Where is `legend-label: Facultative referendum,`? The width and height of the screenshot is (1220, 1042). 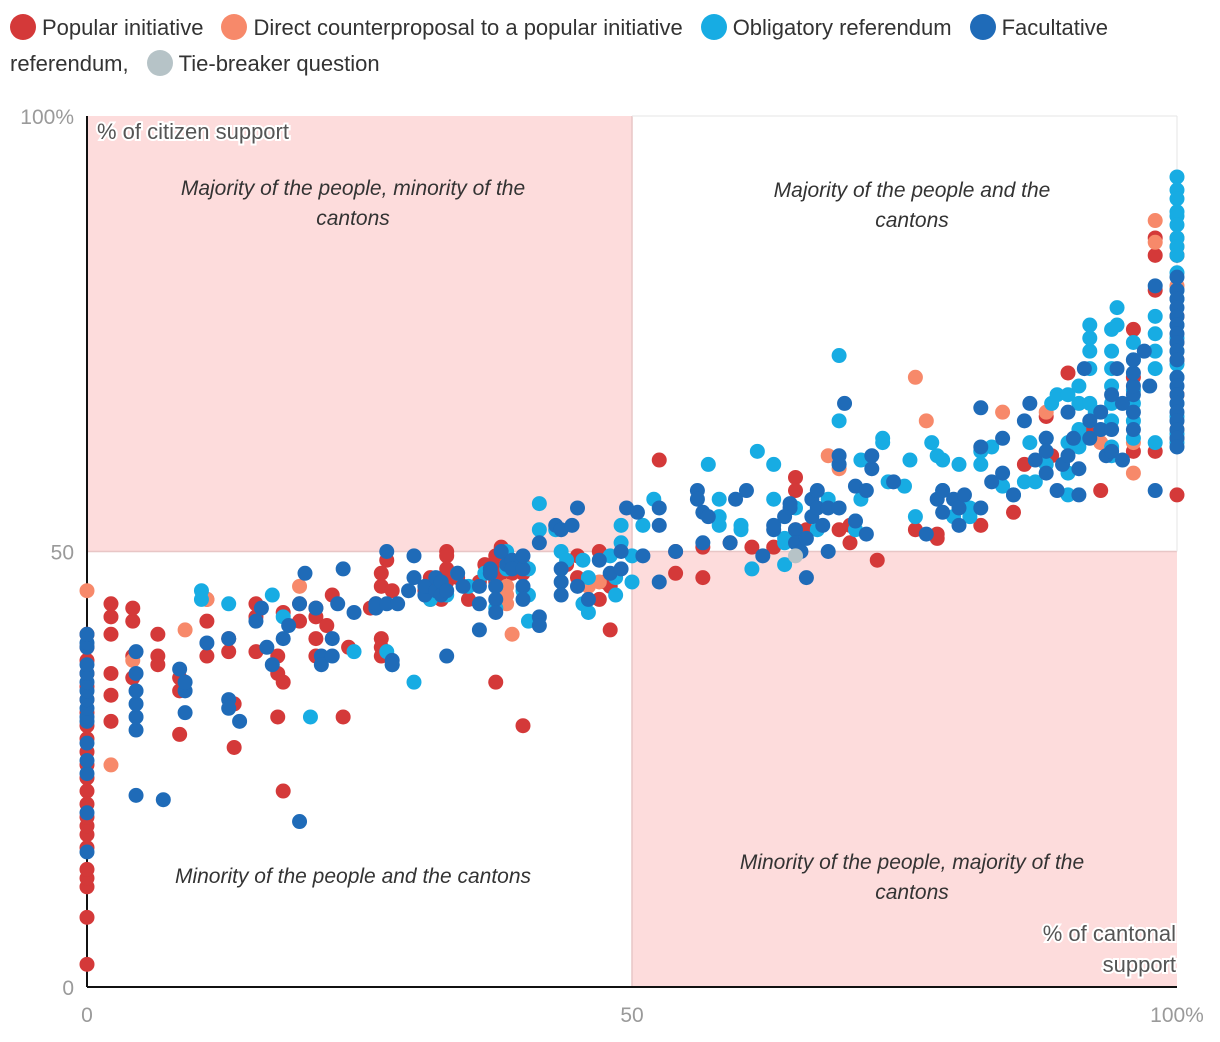
legend-label: Facultative referendum, is located at coordinates (559, 45).